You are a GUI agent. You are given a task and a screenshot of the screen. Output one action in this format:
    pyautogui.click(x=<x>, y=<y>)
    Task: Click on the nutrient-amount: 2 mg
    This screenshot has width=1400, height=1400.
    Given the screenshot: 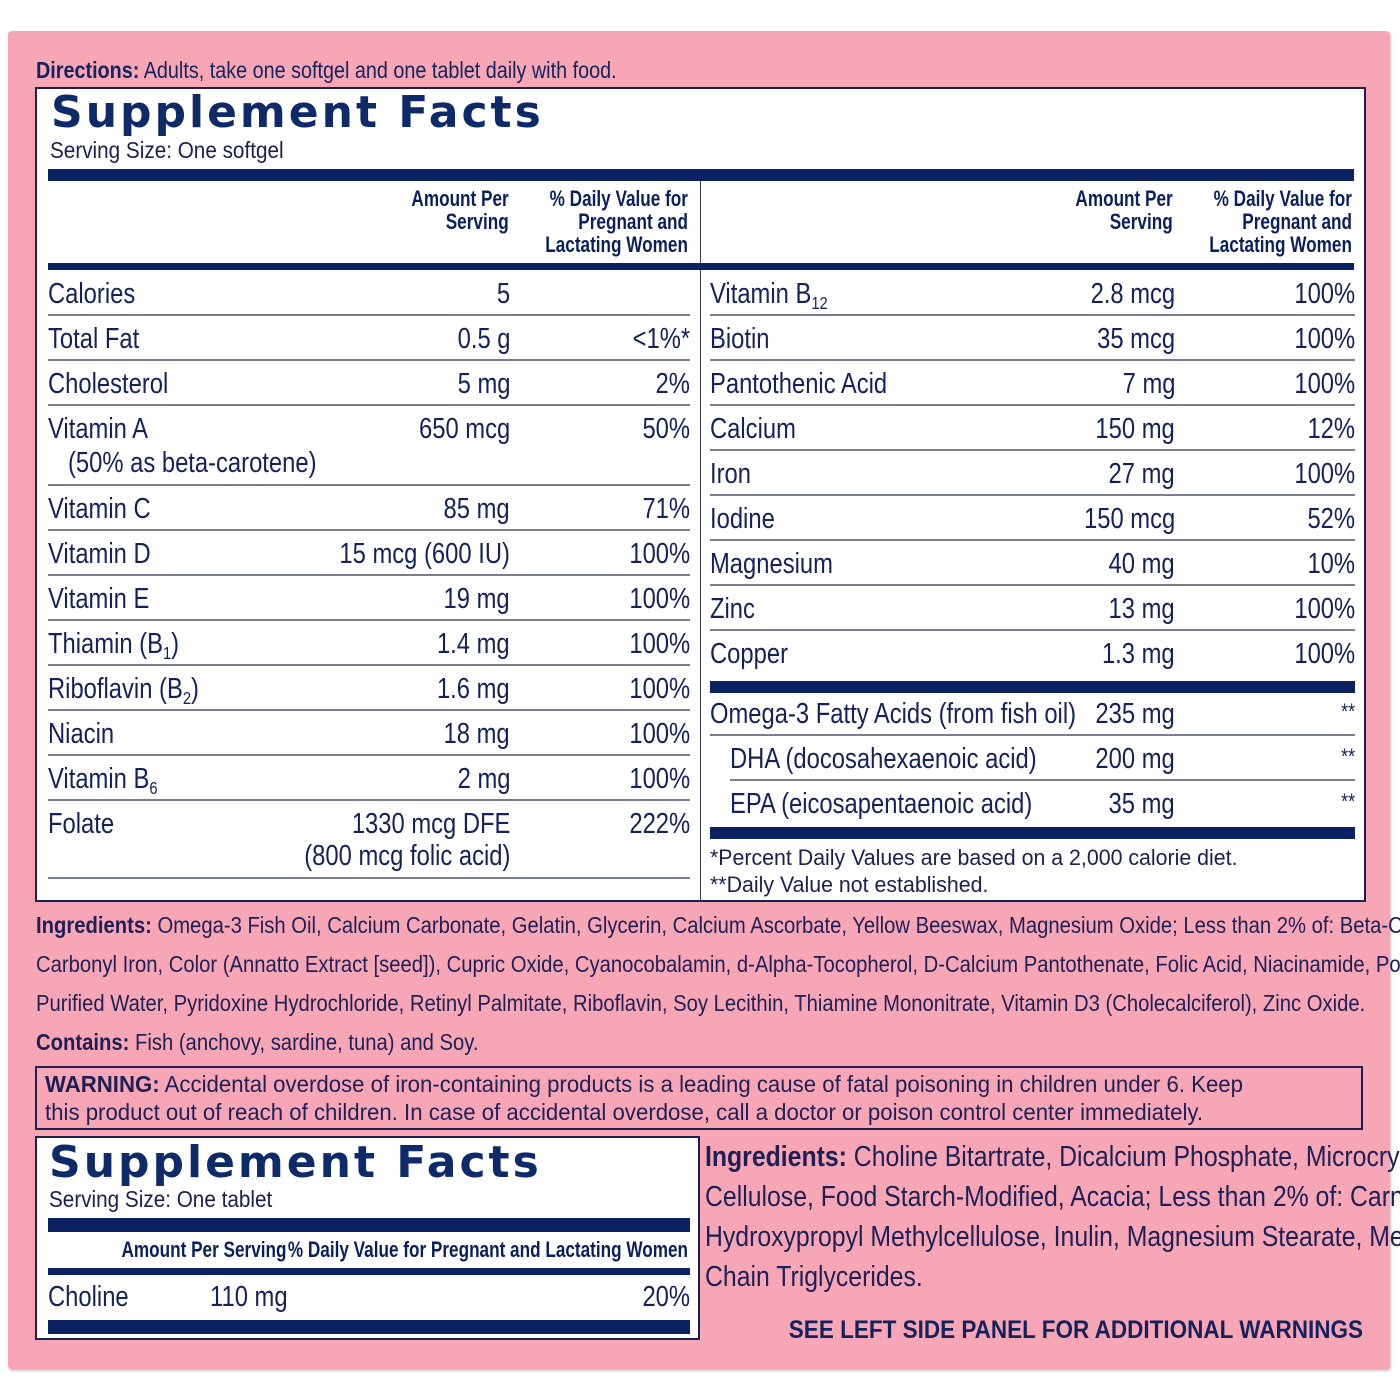 What is the action you would take?
    pyautogui.click(x=483, y=779)
    